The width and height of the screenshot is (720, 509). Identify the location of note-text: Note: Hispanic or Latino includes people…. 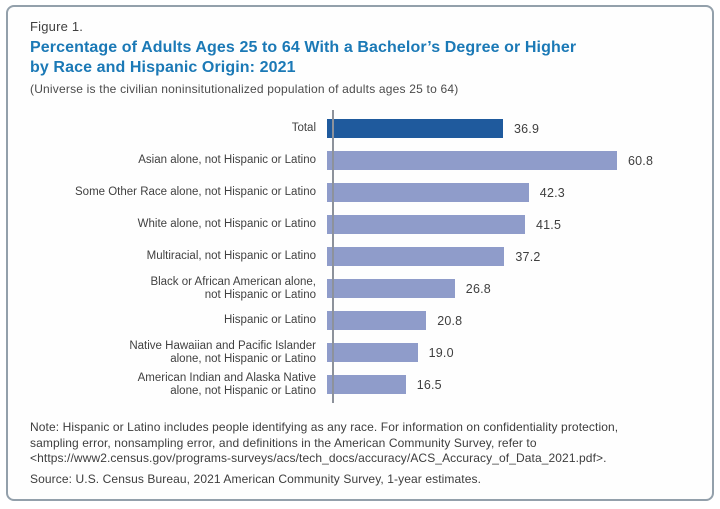
(359, 443).